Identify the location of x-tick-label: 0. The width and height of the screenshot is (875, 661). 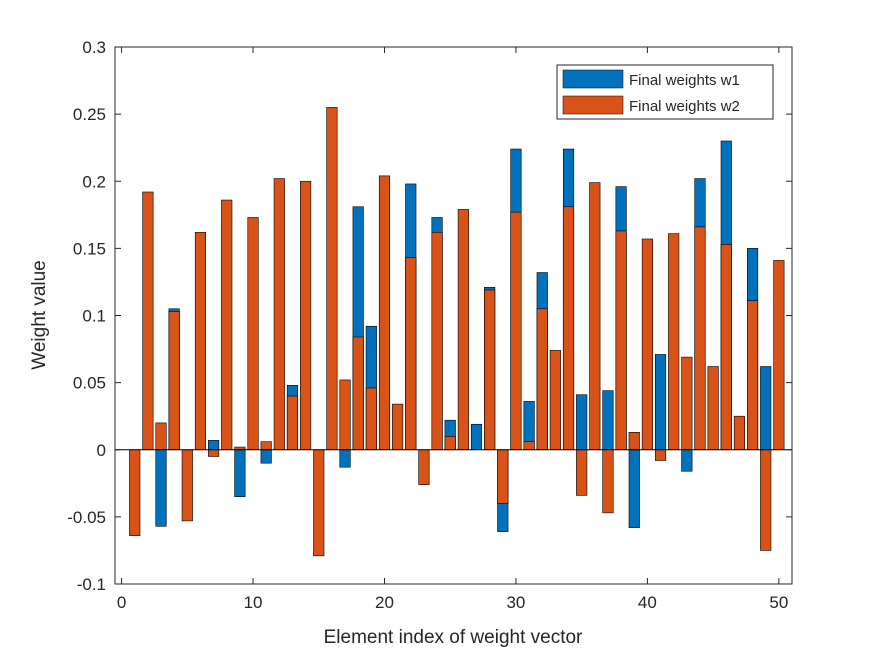
(121, 602).